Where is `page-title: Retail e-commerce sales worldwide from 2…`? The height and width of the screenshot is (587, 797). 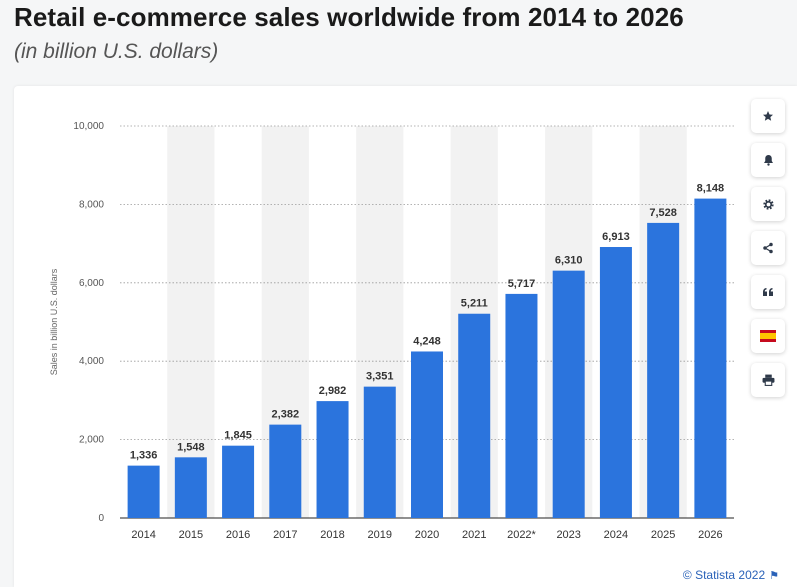
page-title: Retail e-commerce sales worldwide from 2… is located at coordinates (349, 17).